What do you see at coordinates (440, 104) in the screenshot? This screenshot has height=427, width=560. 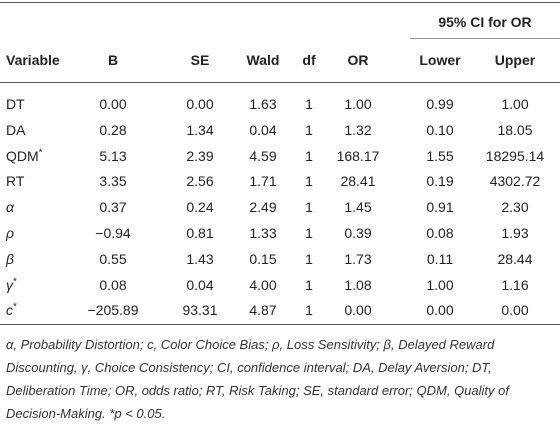 I see `cell: 0.99` at bounding box center [440, 104].